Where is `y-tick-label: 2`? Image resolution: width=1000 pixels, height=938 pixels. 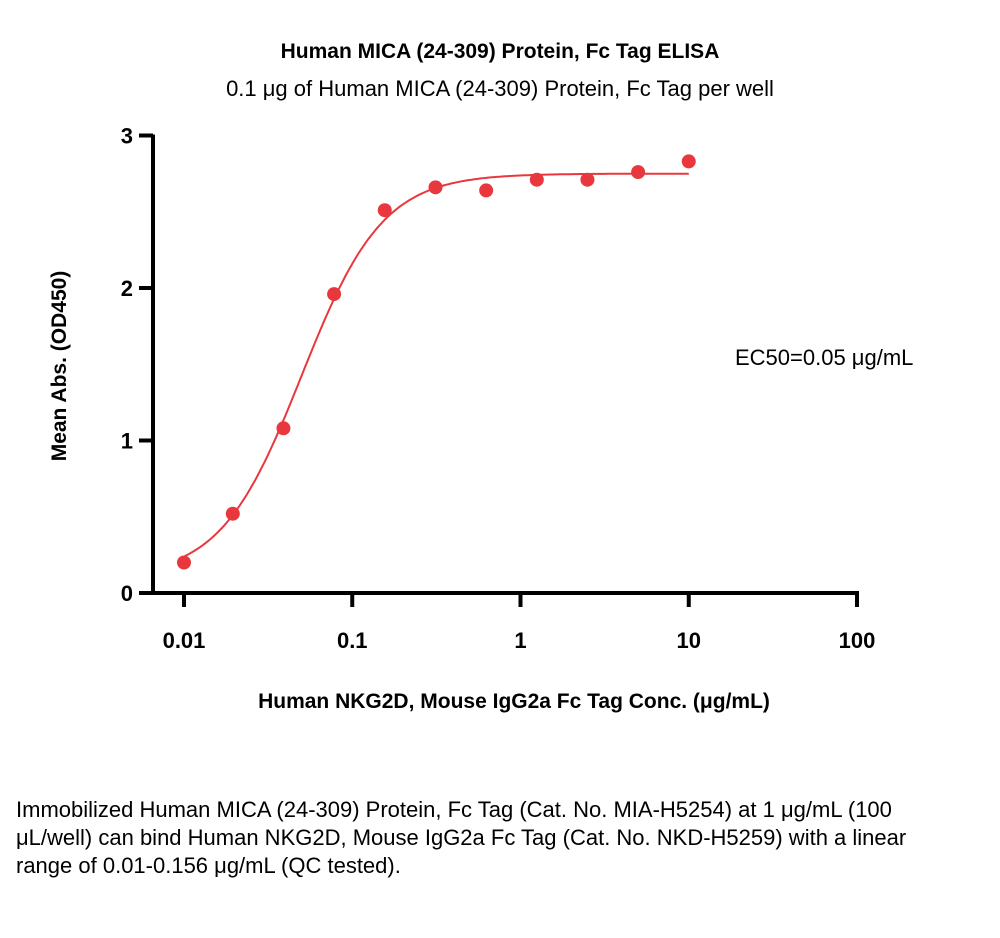
y-tick-label: 2 is located at coordinates (127, 288).